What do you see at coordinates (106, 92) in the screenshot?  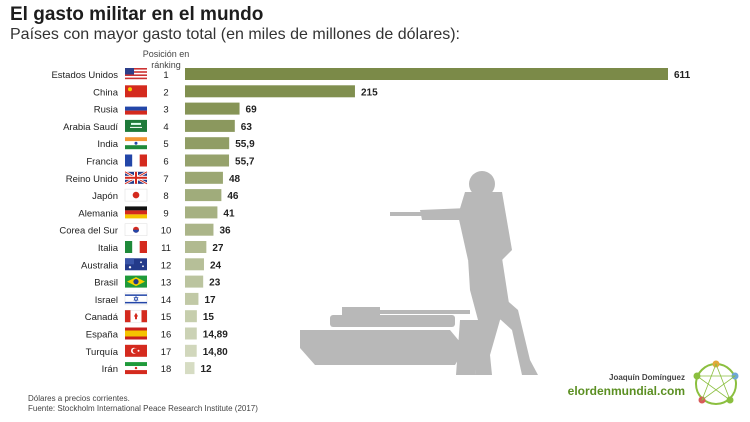 I see `category-label: China` at bounding box center [106, 92].